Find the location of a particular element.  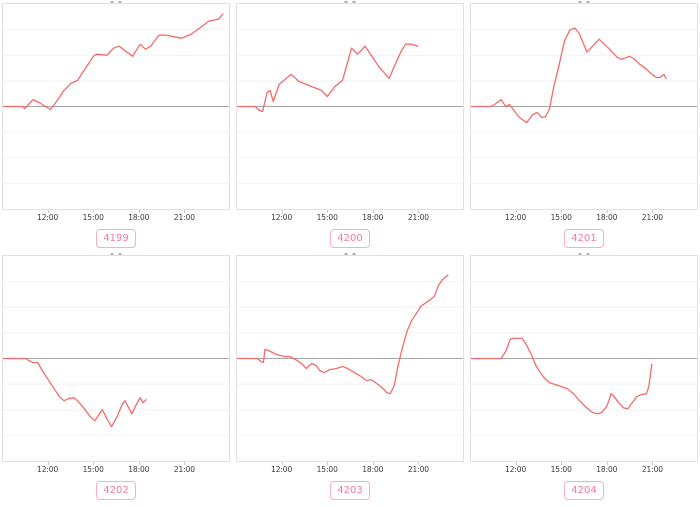

badge-row: 4200 is located at coordinates (350, 238).